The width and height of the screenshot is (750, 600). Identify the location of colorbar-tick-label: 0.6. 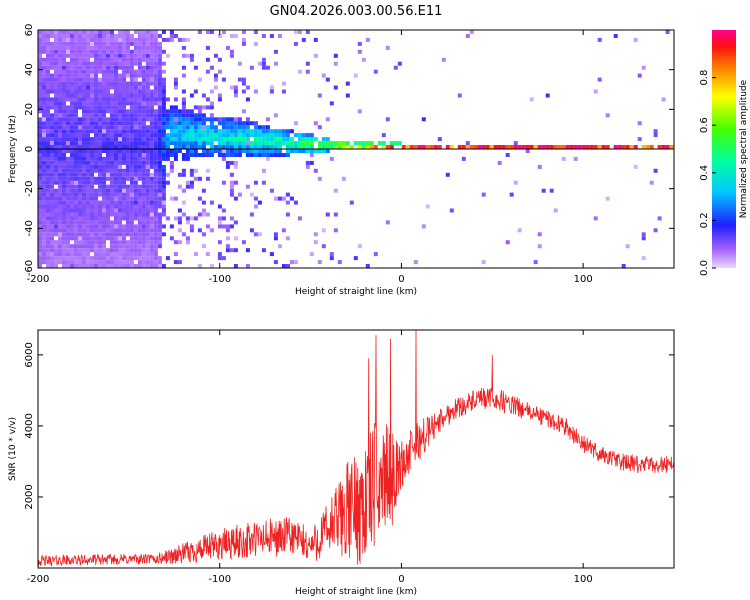
(704, 125).